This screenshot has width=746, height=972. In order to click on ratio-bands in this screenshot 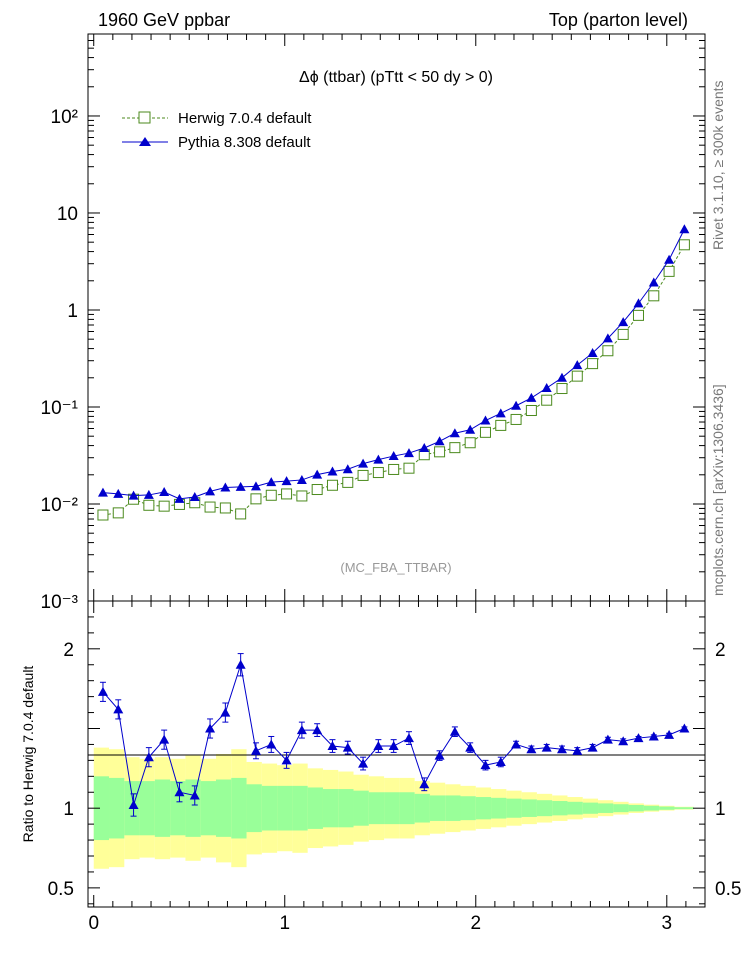, I will do `click(393, 808)`.